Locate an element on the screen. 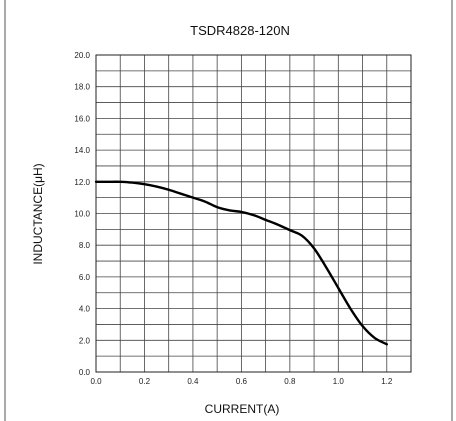  x-tick-label: 0.6 is located at coordinates (242, 381).